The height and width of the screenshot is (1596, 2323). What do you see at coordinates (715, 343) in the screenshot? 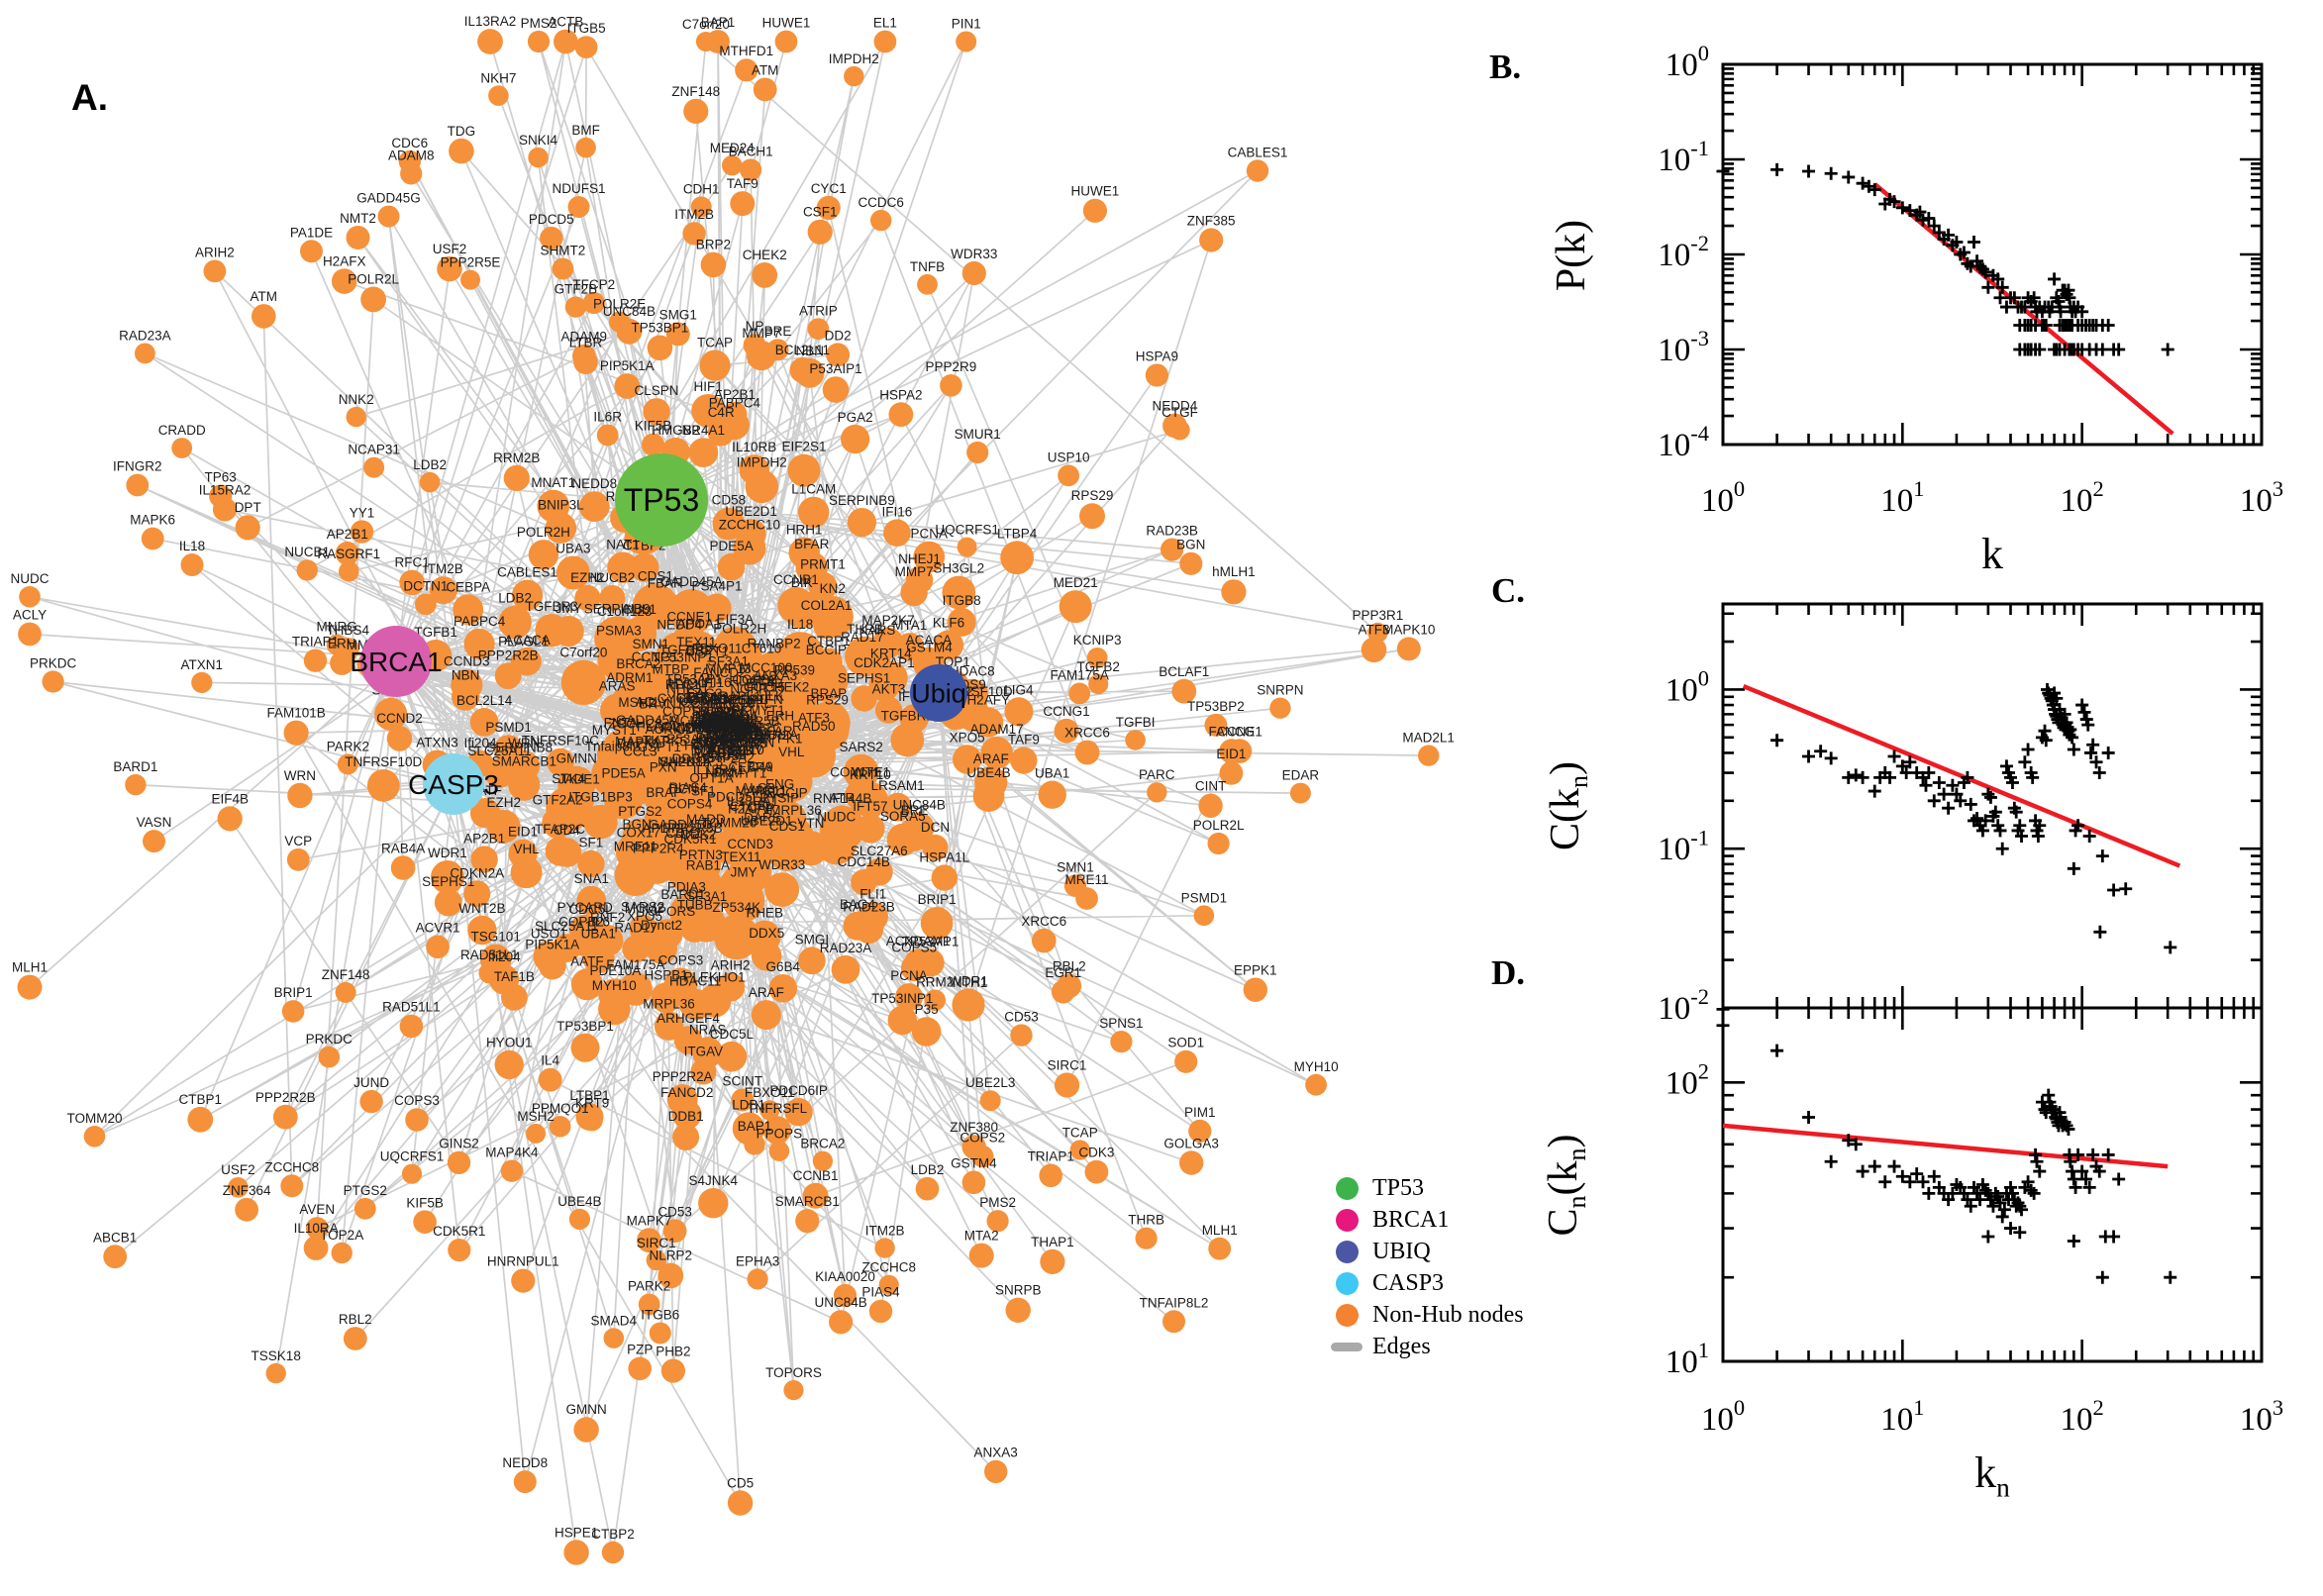
I see `gene-label: TCAP` at bounding box center [715, 343].